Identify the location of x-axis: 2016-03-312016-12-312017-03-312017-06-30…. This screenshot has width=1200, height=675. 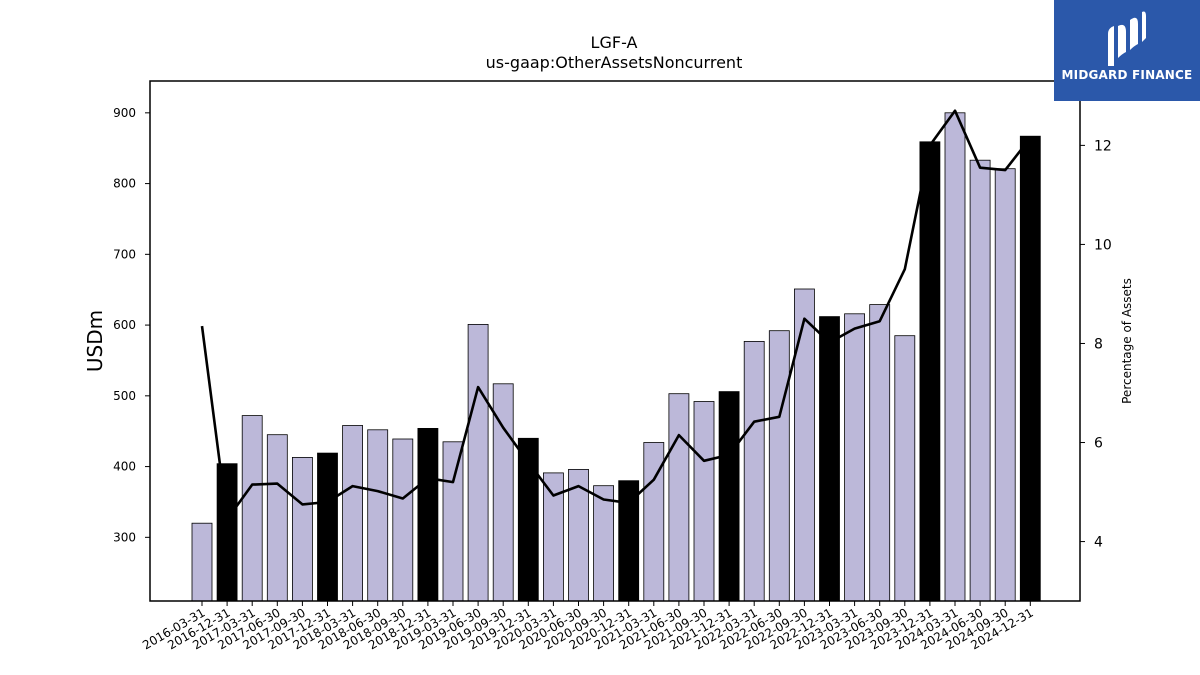
(588, 626).